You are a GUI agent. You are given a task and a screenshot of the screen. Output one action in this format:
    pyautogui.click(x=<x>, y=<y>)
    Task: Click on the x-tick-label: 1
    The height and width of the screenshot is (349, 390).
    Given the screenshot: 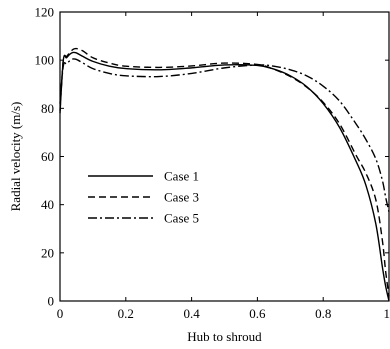 What is the action you would take?
    pyautogui.click(x=387, y=313)
    